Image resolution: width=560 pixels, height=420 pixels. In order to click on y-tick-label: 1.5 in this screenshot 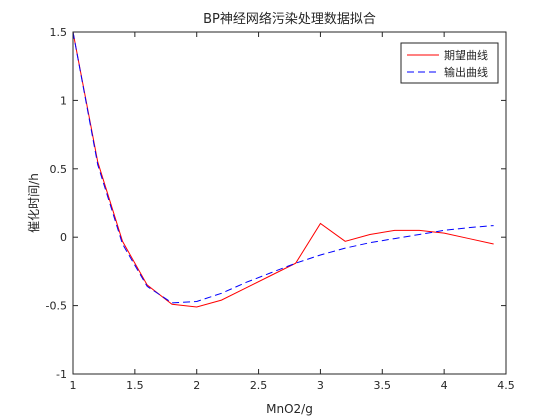, I will do `click(59, 32)`.